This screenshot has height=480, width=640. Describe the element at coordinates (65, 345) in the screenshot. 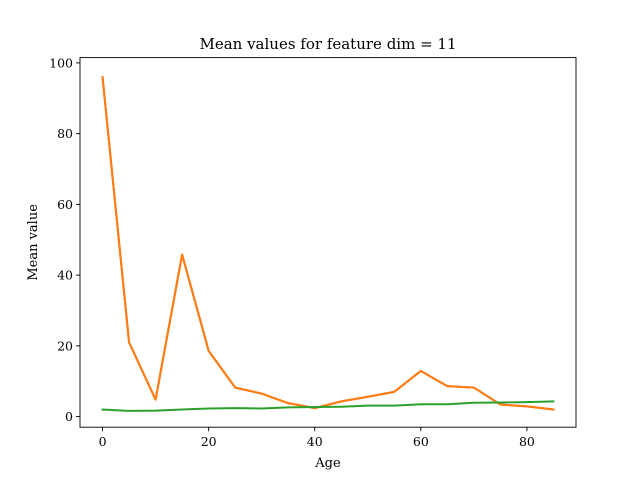

I see `y-tick-label: 20` at that location.